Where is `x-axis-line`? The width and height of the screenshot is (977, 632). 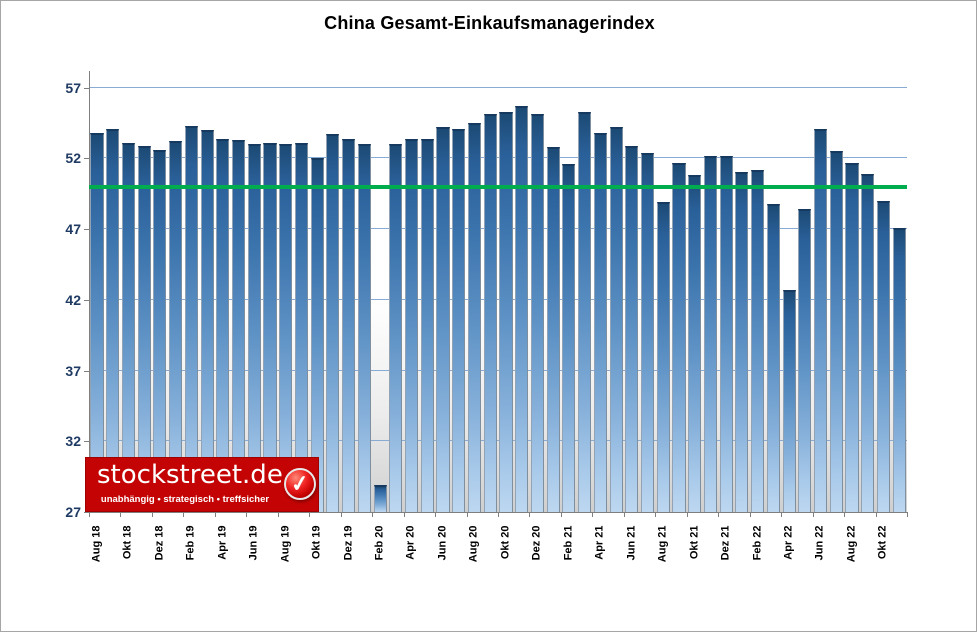 x-axis-line is located at coordinates (496, 512).